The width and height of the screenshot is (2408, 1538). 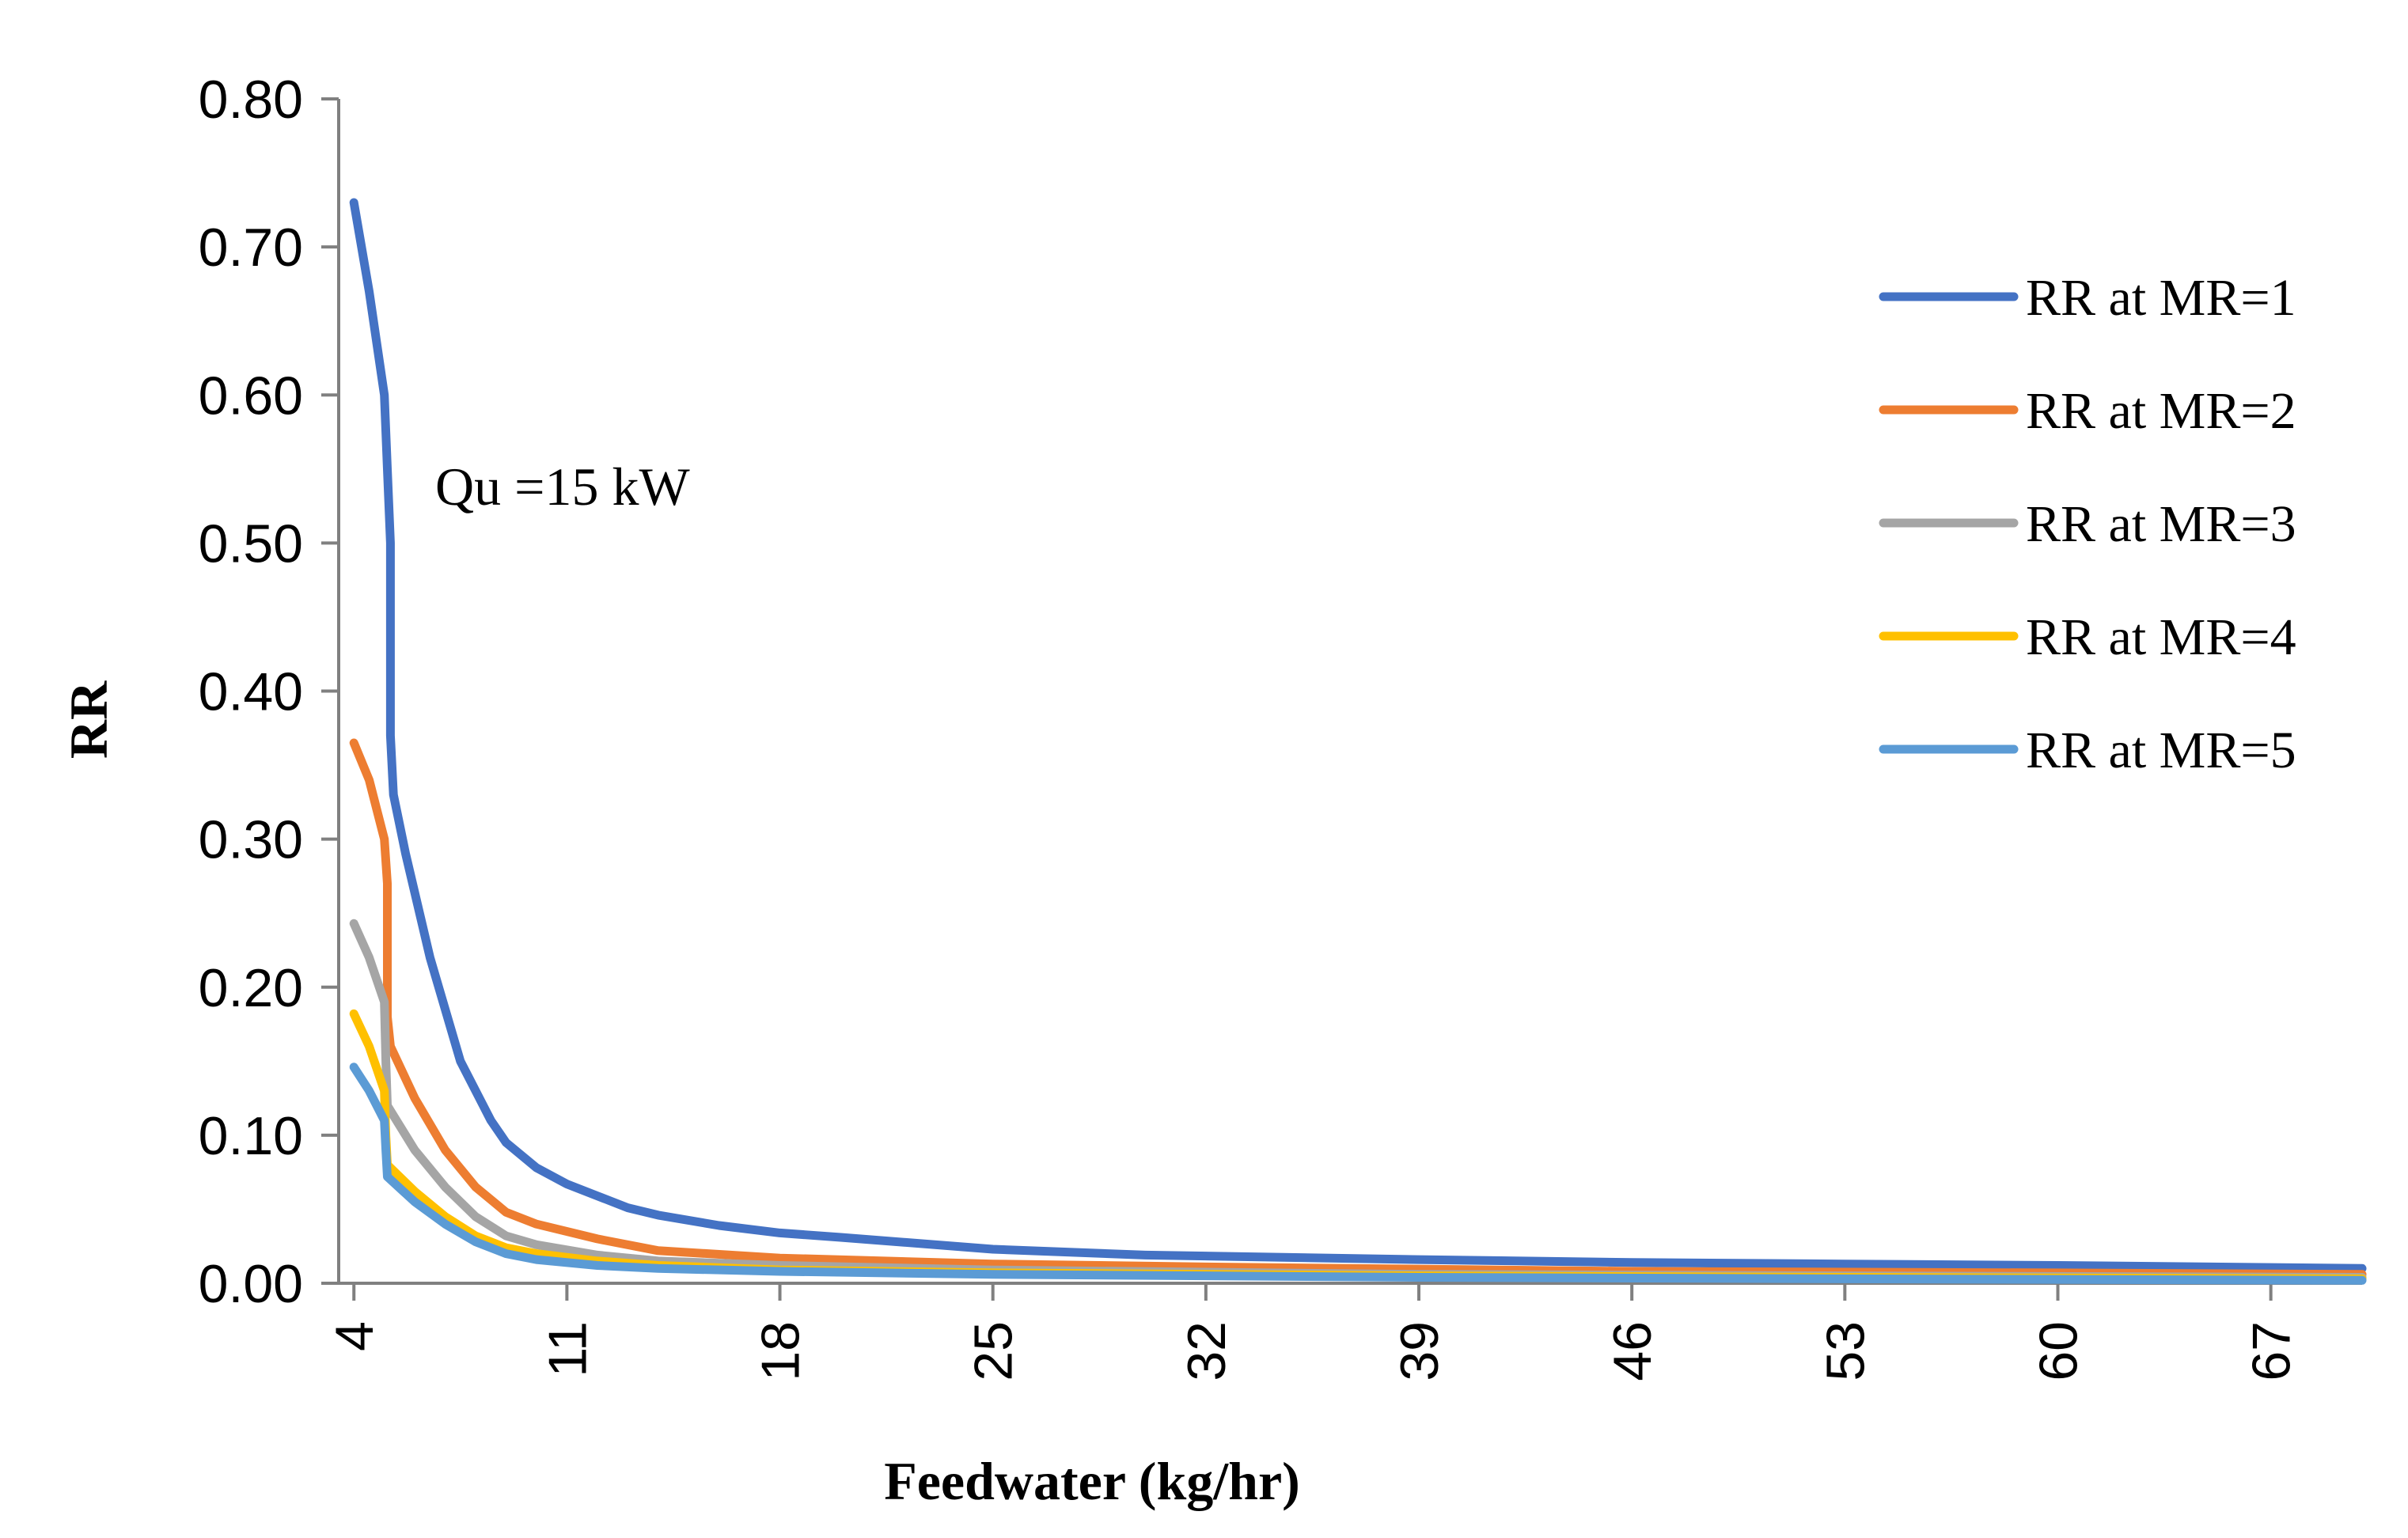 I want to click on y-tick-label: 0.50, so click(x=251, y=544).